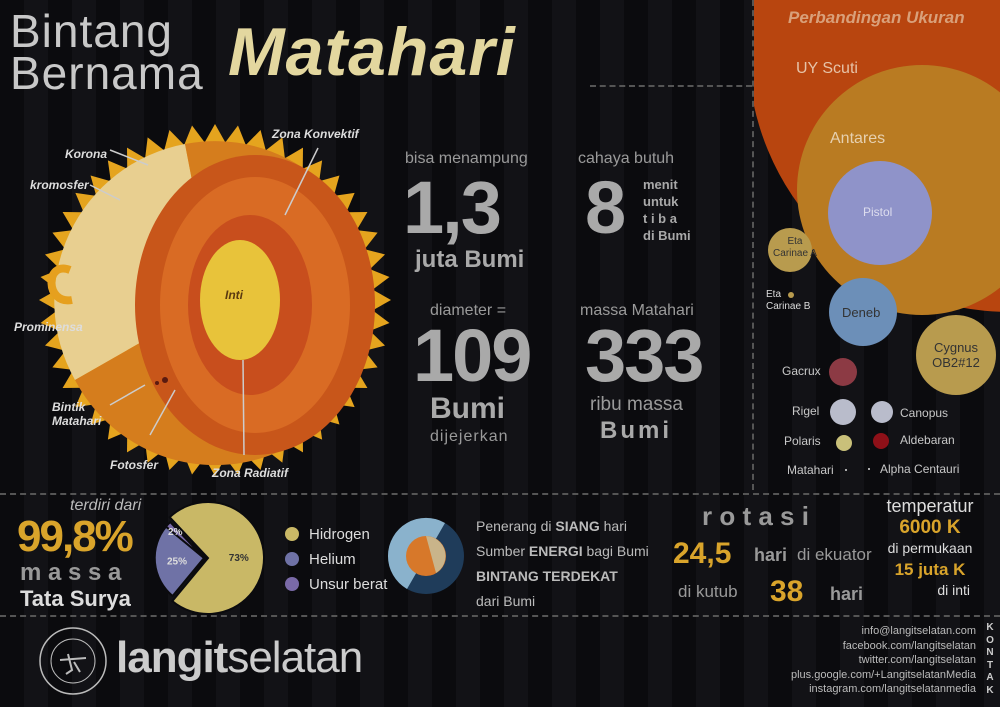  Describe the element at coordinates (802, 441) in the screenshot. I see `label-polaris: Polaris` at that location.